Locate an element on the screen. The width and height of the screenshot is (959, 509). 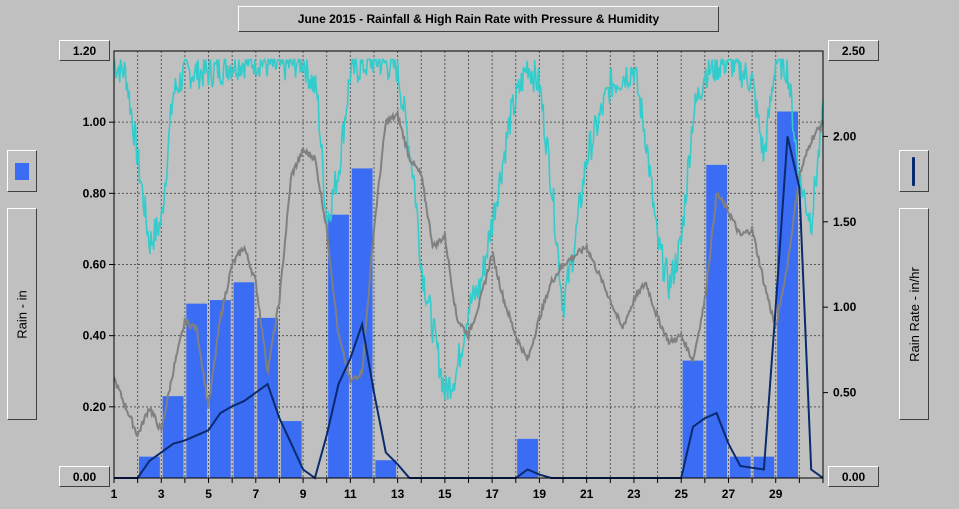
x-tick-label: 9 is located at coordinates (303, 494).